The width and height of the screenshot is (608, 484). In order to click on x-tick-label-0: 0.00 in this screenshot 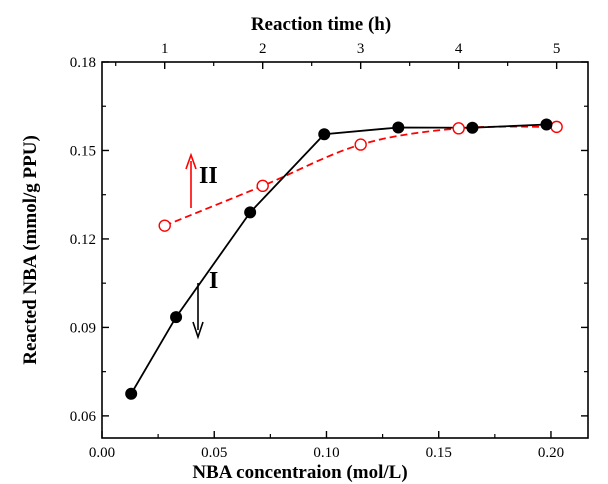, I will do `click(102, 453)`.